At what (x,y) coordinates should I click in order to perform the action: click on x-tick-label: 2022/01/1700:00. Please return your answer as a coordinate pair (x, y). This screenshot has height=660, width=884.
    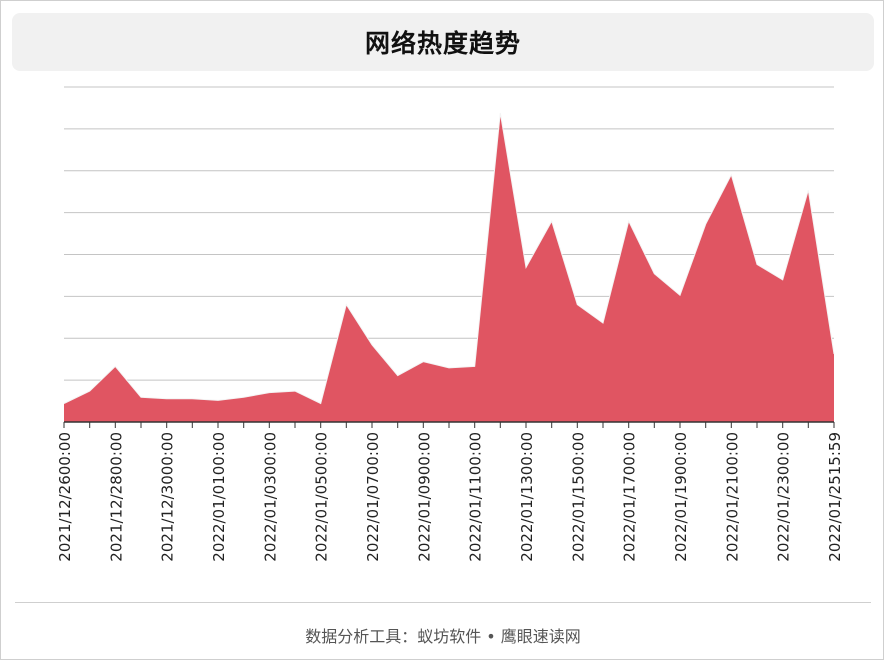
    Looking at the image, I should click on (630, 497).